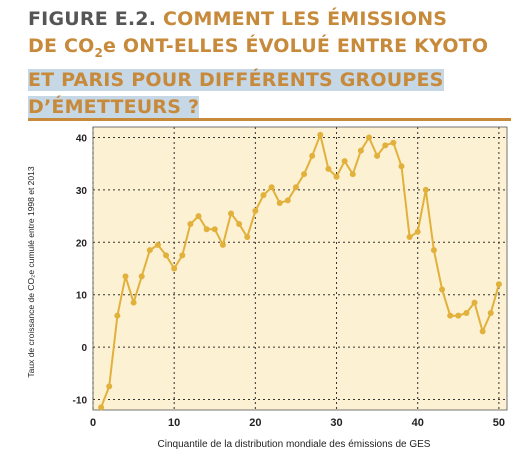  Describe the element at coordinates (82, 243) in the screenshot. I see `y-tick-label: 20` at that location.